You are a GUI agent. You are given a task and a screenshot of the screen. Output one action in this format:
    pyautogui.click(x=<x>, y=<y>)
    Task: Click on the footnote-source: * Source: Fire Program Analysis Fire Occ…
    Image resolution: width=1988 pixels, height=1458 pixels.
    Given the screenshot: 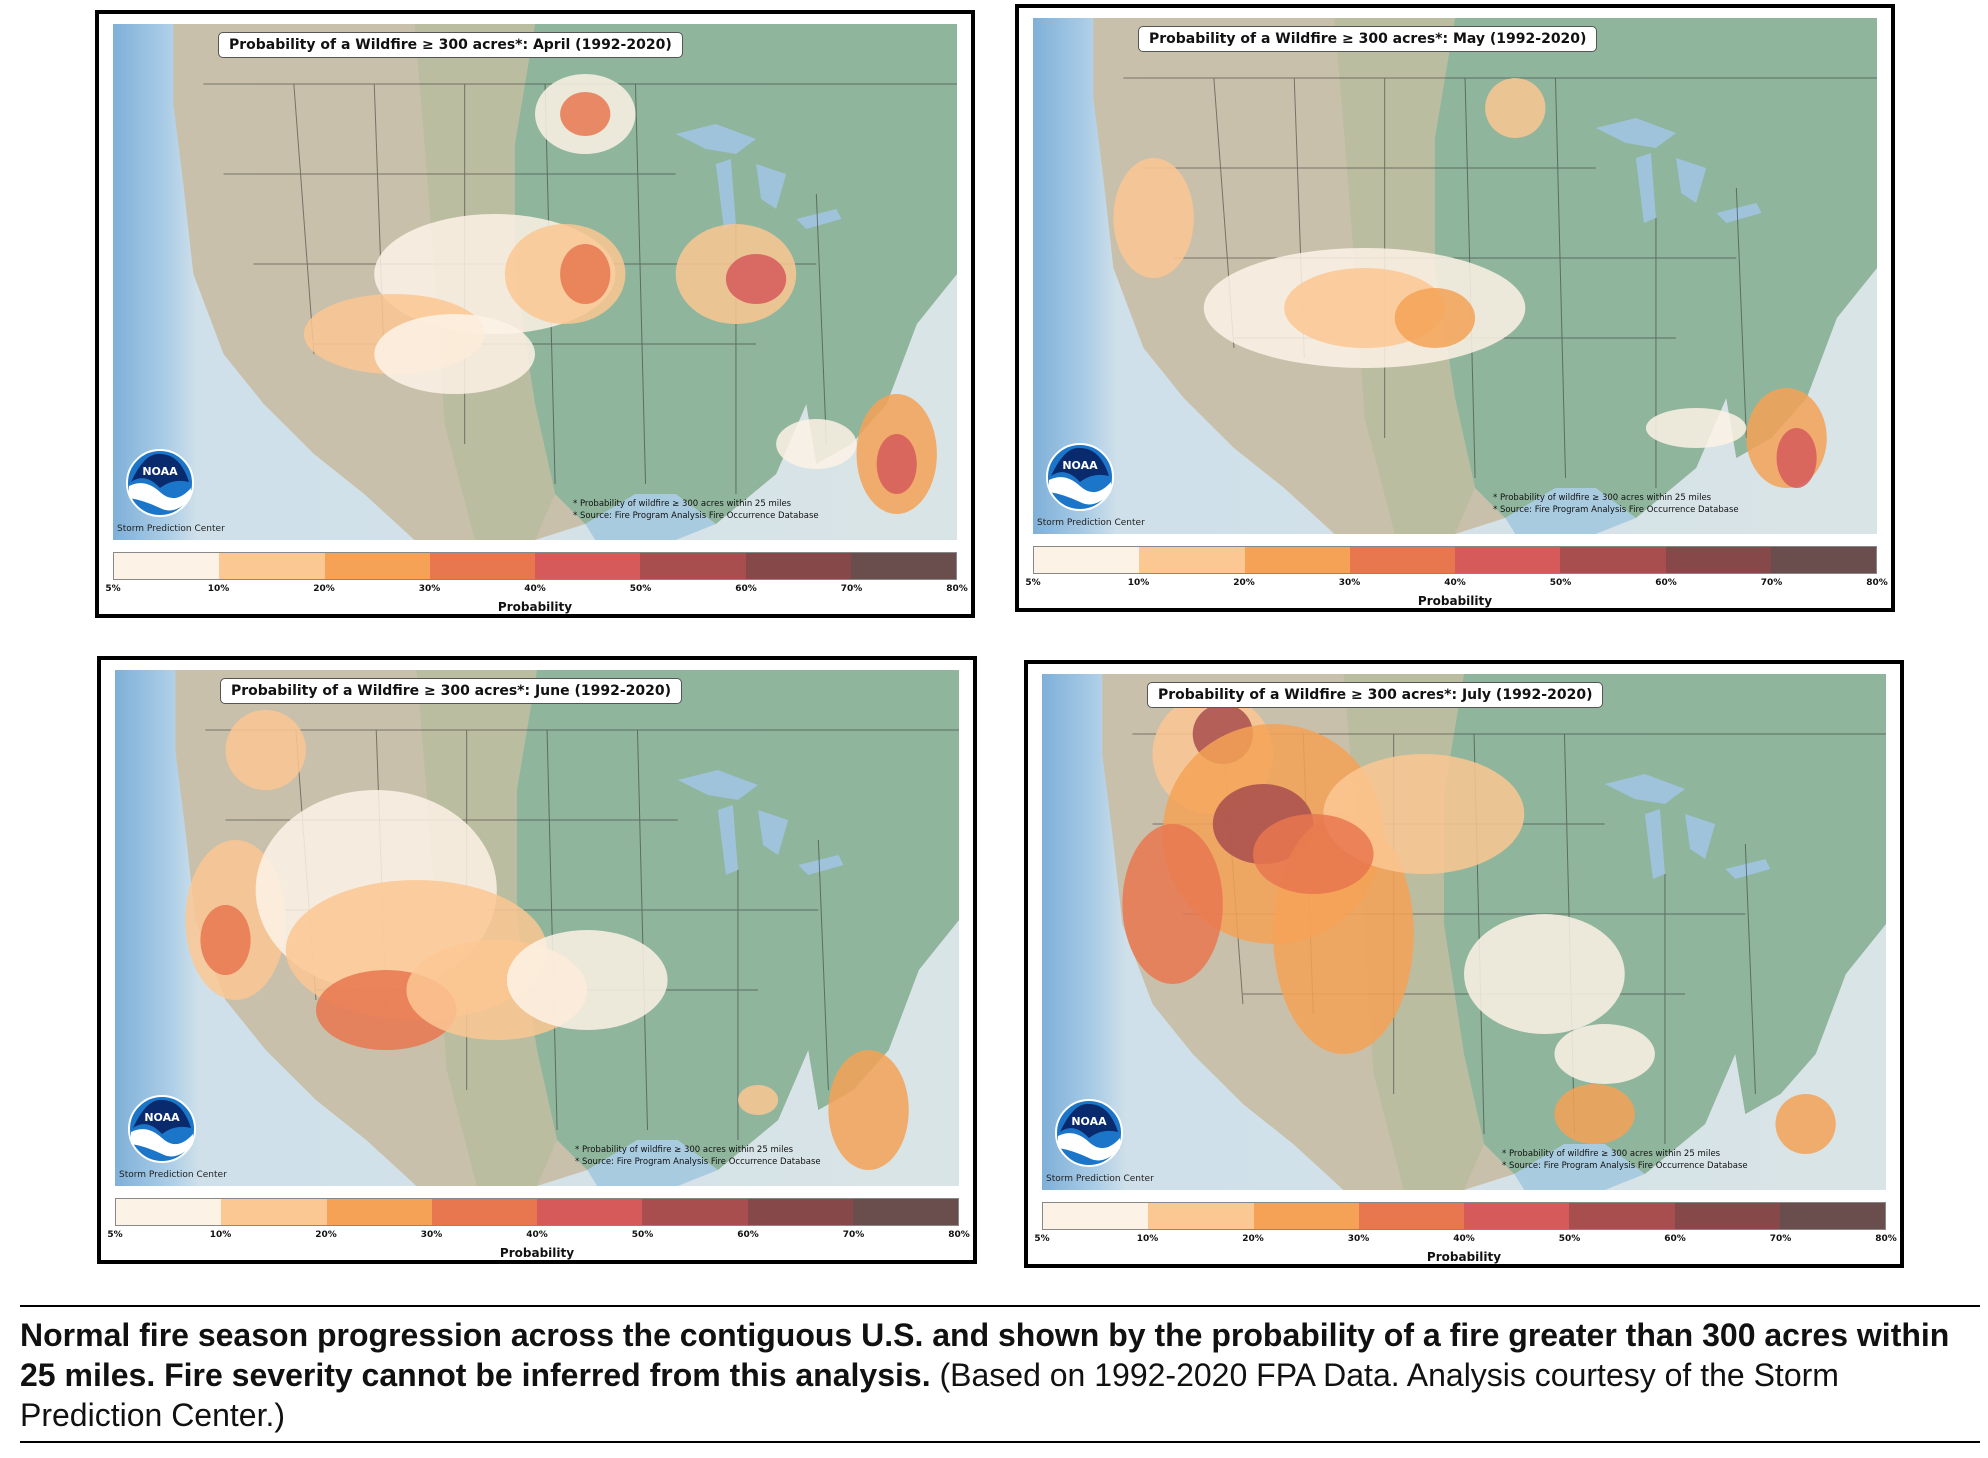 What is the action you would take?
    pyautogui.click(x=698, y=1162)
    